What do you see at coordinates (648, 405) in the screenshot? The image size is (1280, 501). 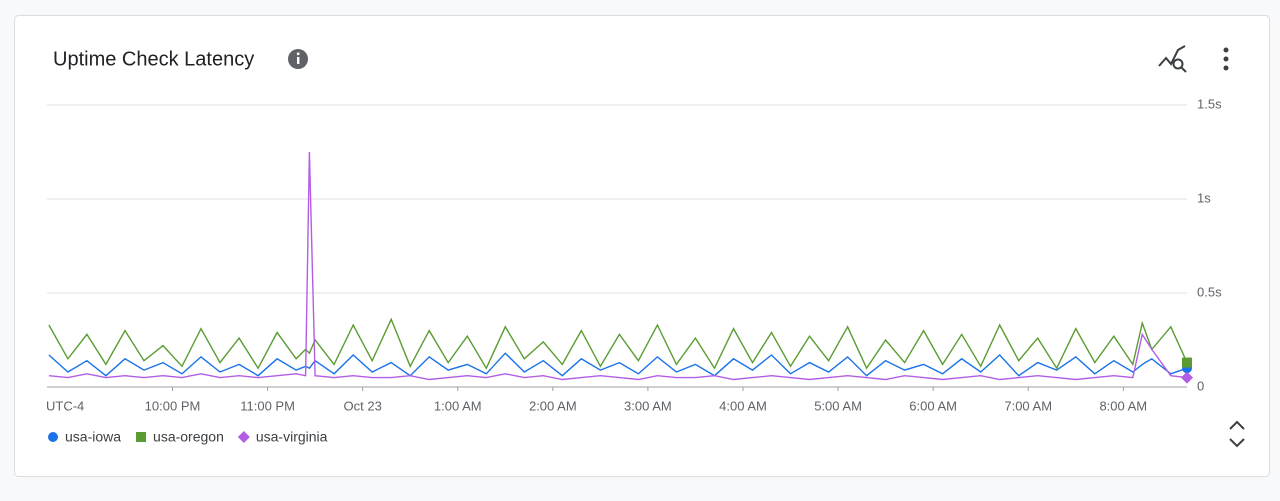 I see `x-tick-label: 3:00 AM` at bounding box center [648, 405].